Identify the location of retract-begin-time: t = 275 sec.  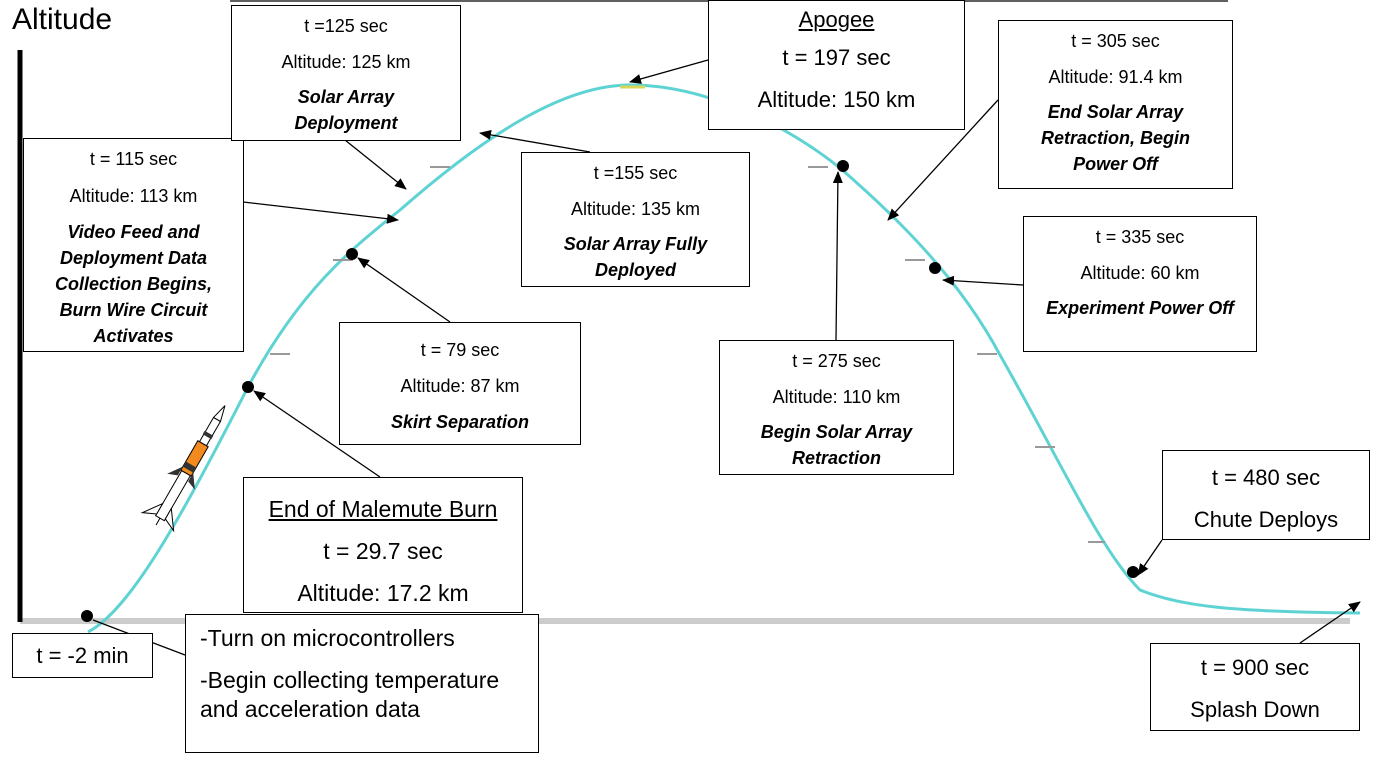
(836, 361).